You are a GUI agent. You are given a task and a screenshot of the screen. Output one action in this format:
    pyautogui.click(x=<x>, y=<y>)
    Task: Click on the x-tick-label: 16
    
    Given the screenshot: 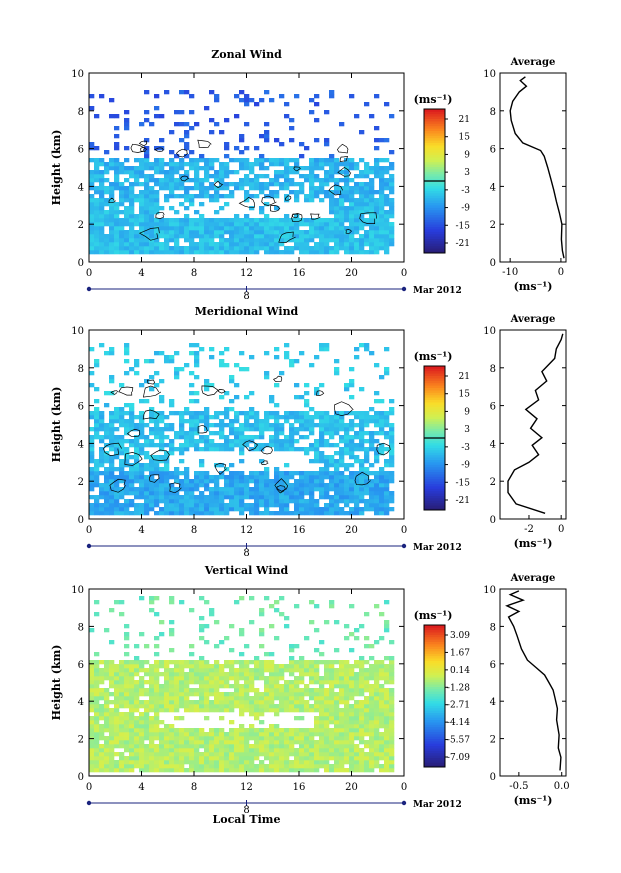 What is the action you would take?
    pyautogui.click(x=299, y=530)
    